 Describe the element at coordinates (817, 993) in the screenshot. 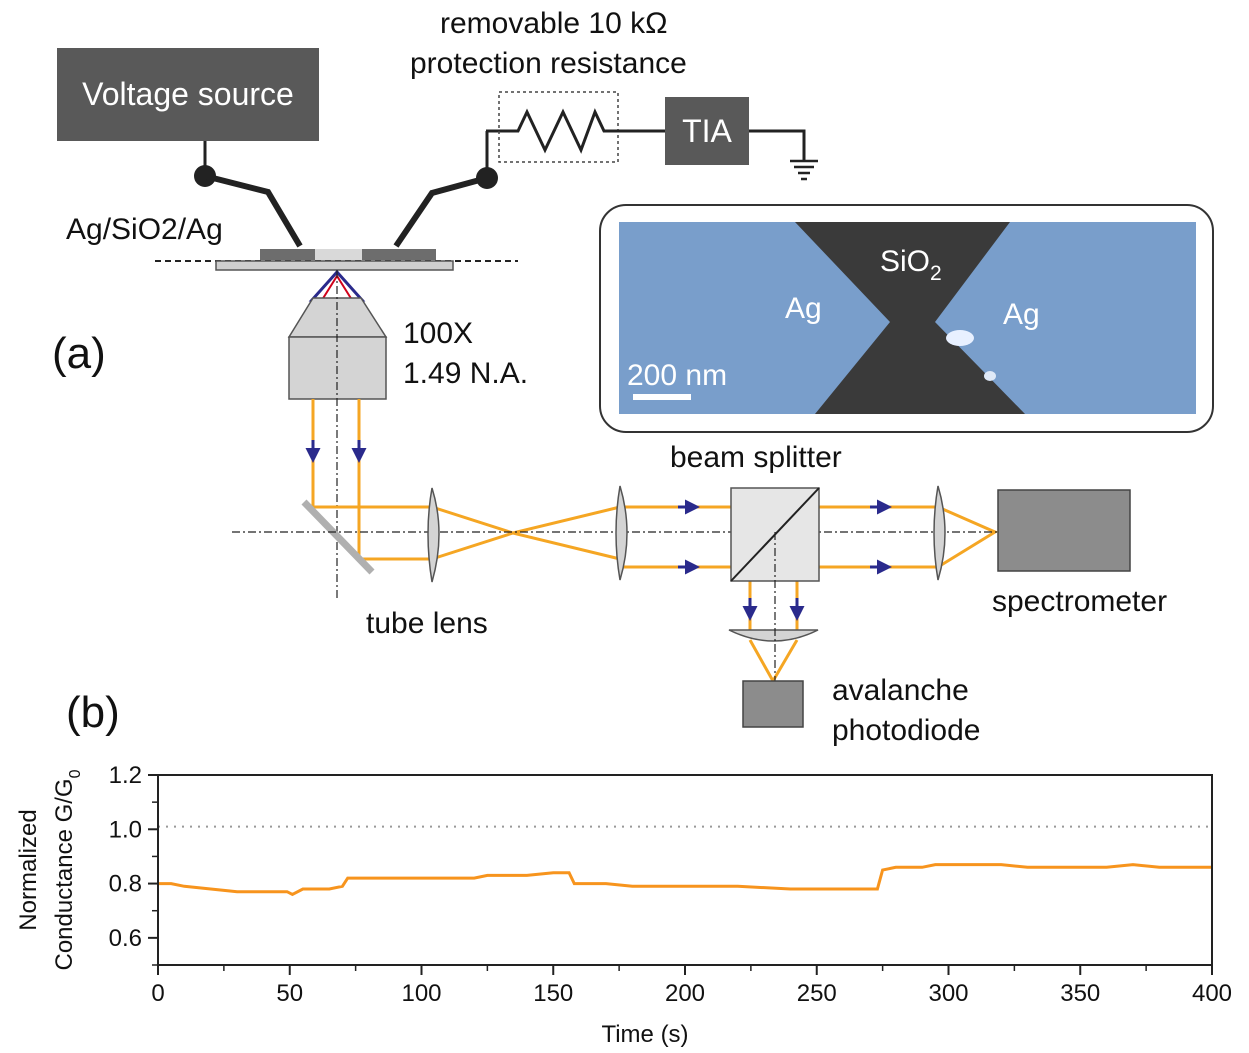

I see `x-tick-label: 250` at that location.